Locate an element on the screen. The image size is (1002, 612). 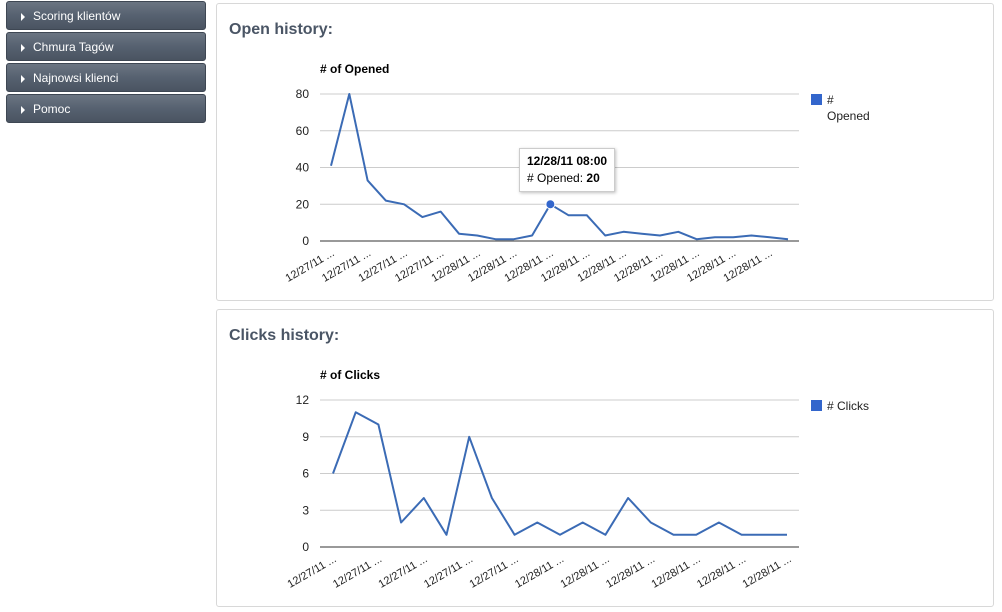
y-tick-label: 80 is located at coordinates (303, 94).